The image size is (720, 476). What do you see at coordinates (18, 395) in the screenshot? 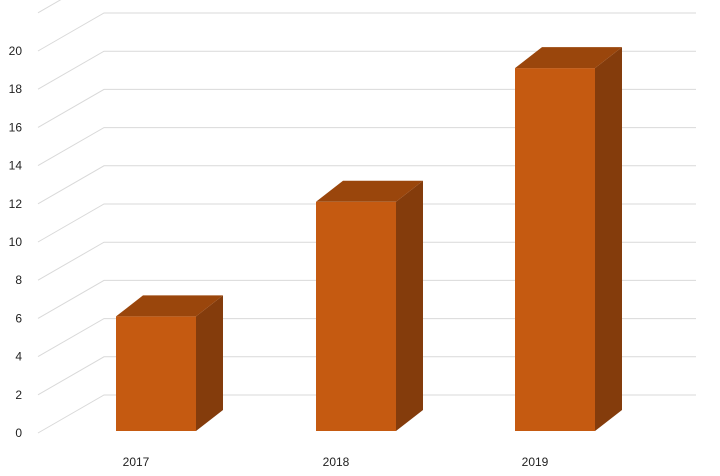
I see `y-tick-label: 2` at bounding box center [18, 395].